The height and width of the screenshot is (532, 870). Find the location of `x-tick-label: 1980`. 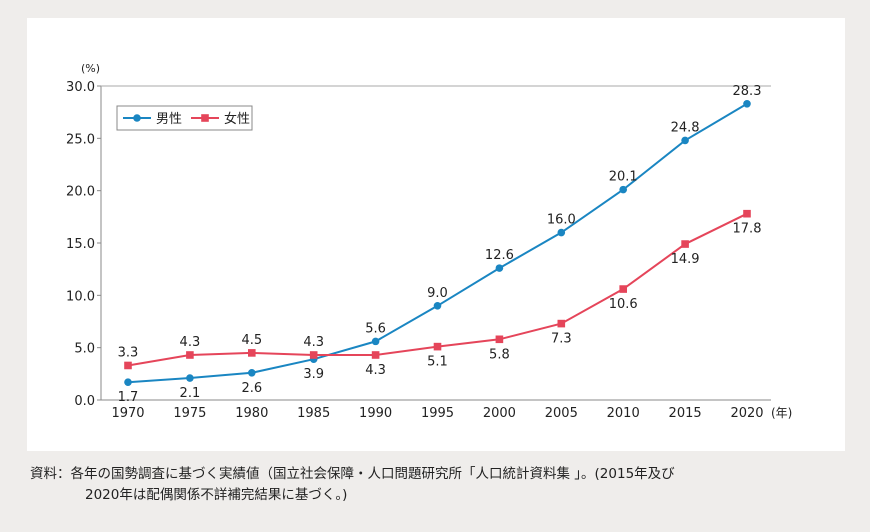

x-tick-label: 1980 is located at coordinates (251, 413).